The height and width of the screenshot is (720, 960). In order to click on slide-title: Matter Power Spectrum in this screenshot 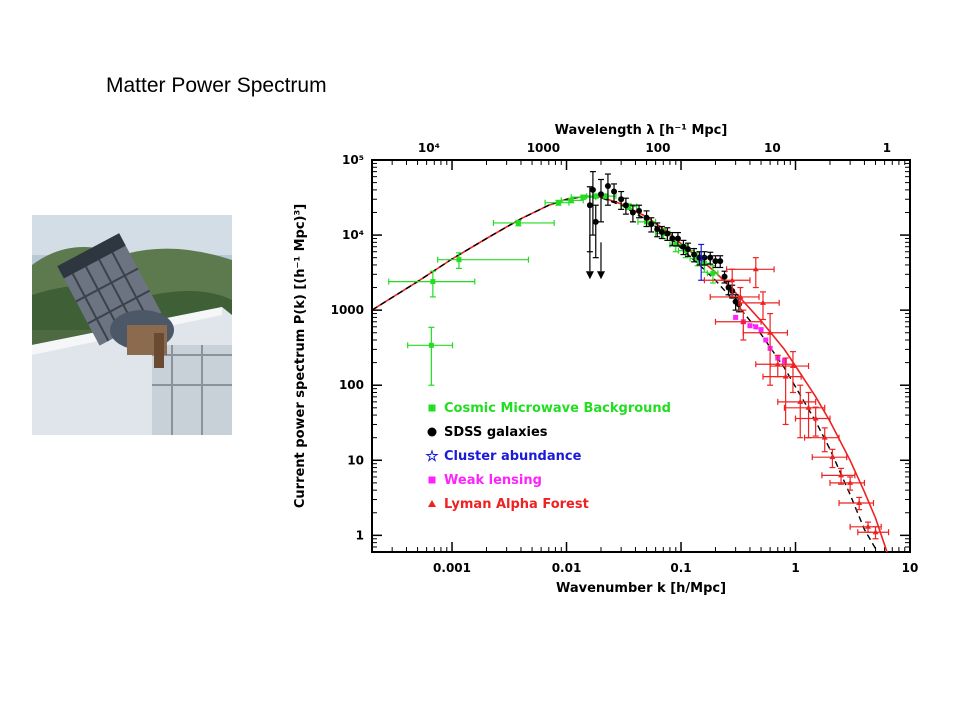, I will do `click(216, 85)`.